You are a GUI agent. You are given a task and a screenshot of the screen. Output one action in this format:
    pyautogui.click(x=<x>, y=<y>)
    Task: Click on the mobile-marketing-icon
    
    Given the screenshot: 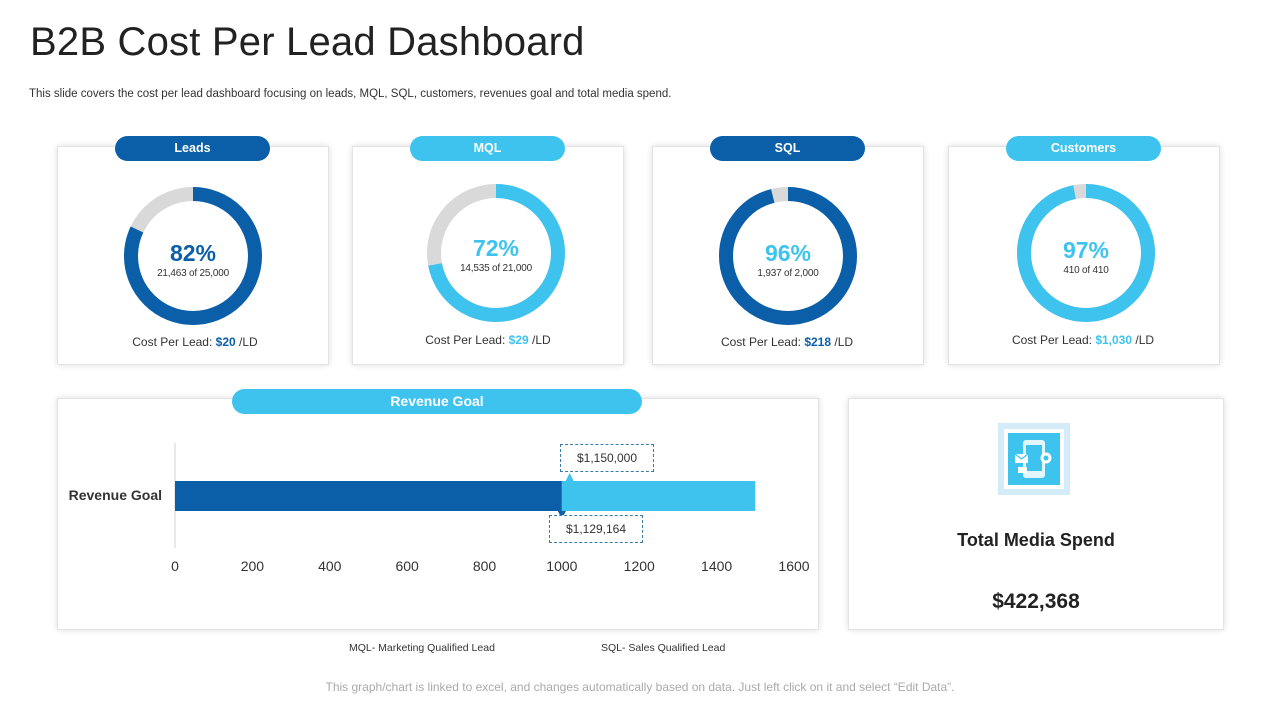 What is the action you would take?
    pyautogui.click(x=1034, y=459)
    